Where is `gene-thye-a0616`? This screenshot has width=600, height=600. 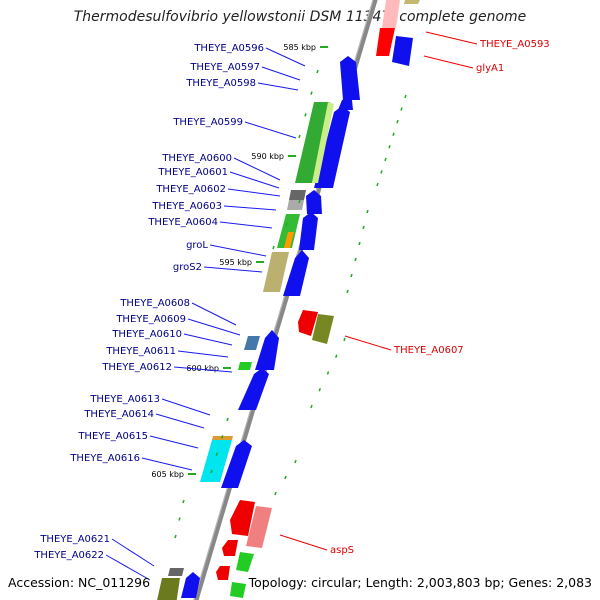 gene-thye-a0616 is located at coordinates (216, 461).